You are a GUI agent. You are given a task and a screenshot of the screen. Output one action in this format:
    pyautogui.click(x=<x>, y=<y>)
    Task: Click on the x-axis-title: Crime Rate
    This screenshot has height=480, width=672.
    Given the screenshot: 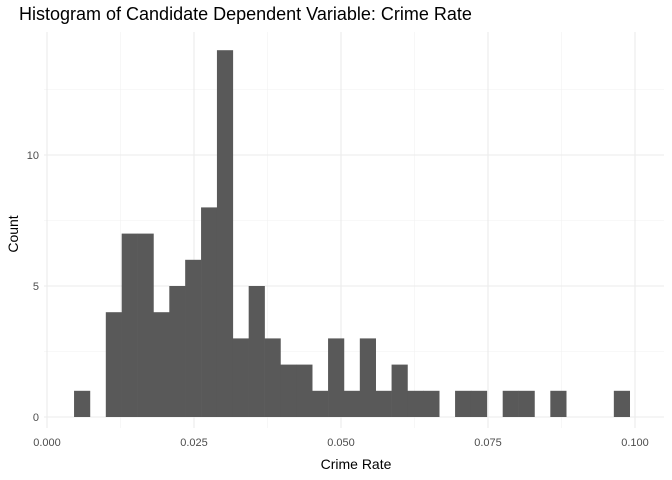 What is the action you would take?
    pyautogui.click(x=356, y=464)
    